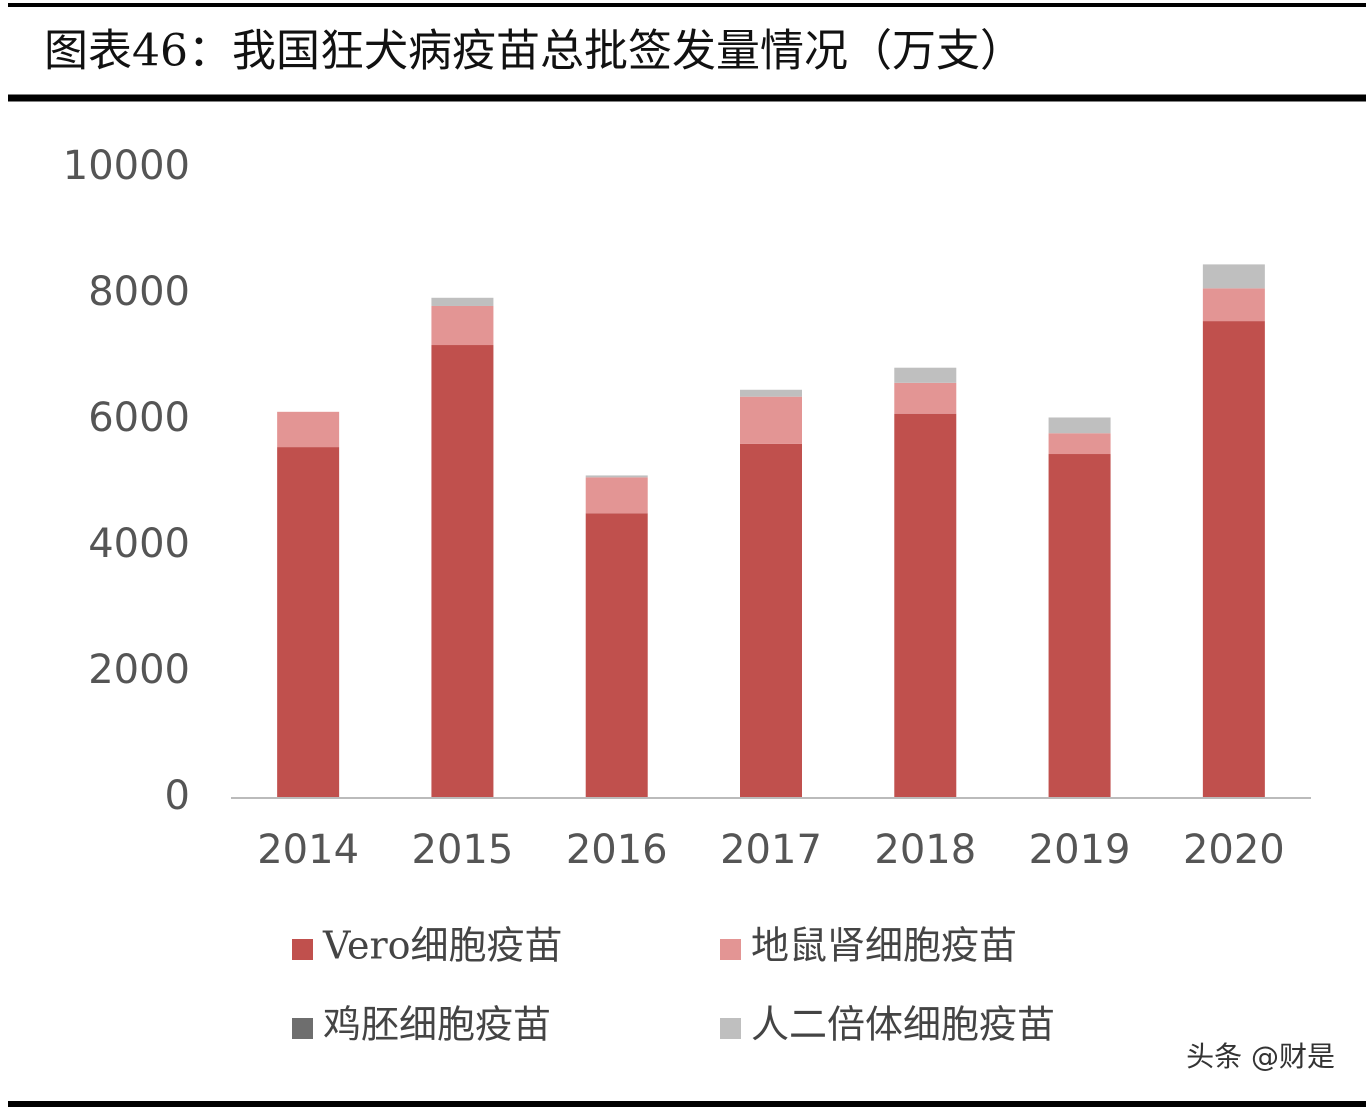 This screenshot has height=1112, width=1366. I want to click on y-tick-label: 2000, so click(139, 670).